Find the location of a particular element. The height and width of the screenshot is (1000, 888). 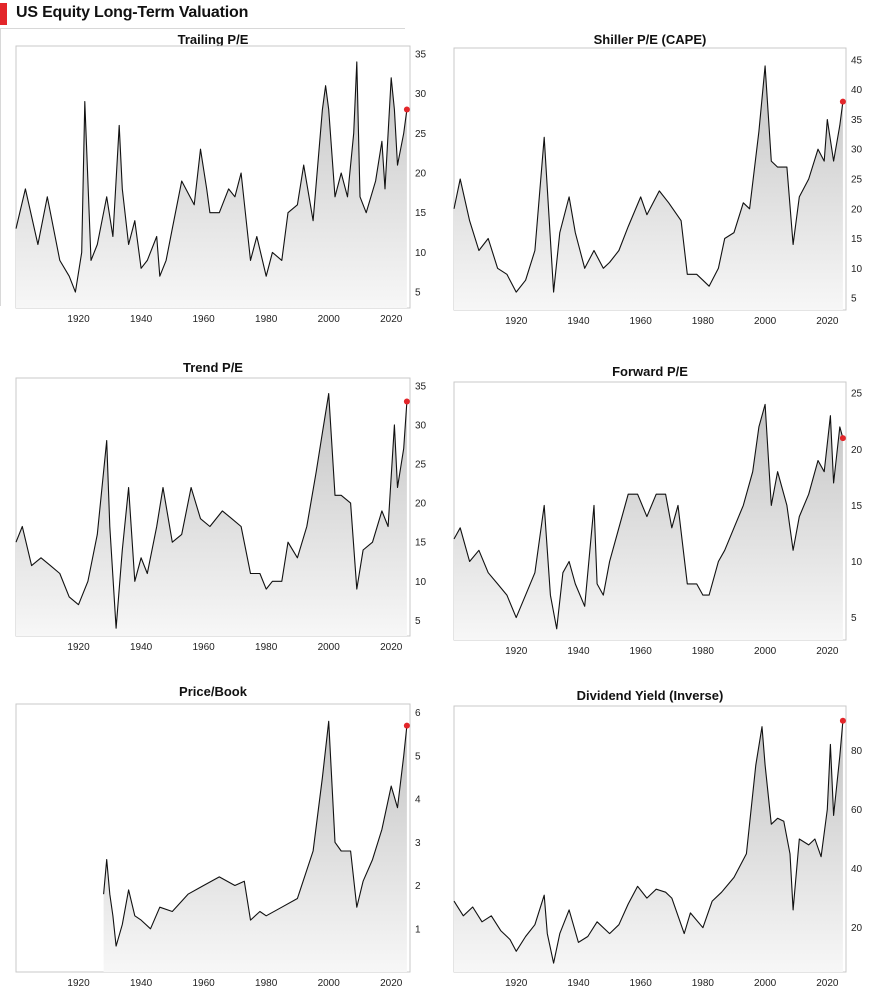

chart-title: Dividend Yield (Inverse) is located at coordinates (650, 695).